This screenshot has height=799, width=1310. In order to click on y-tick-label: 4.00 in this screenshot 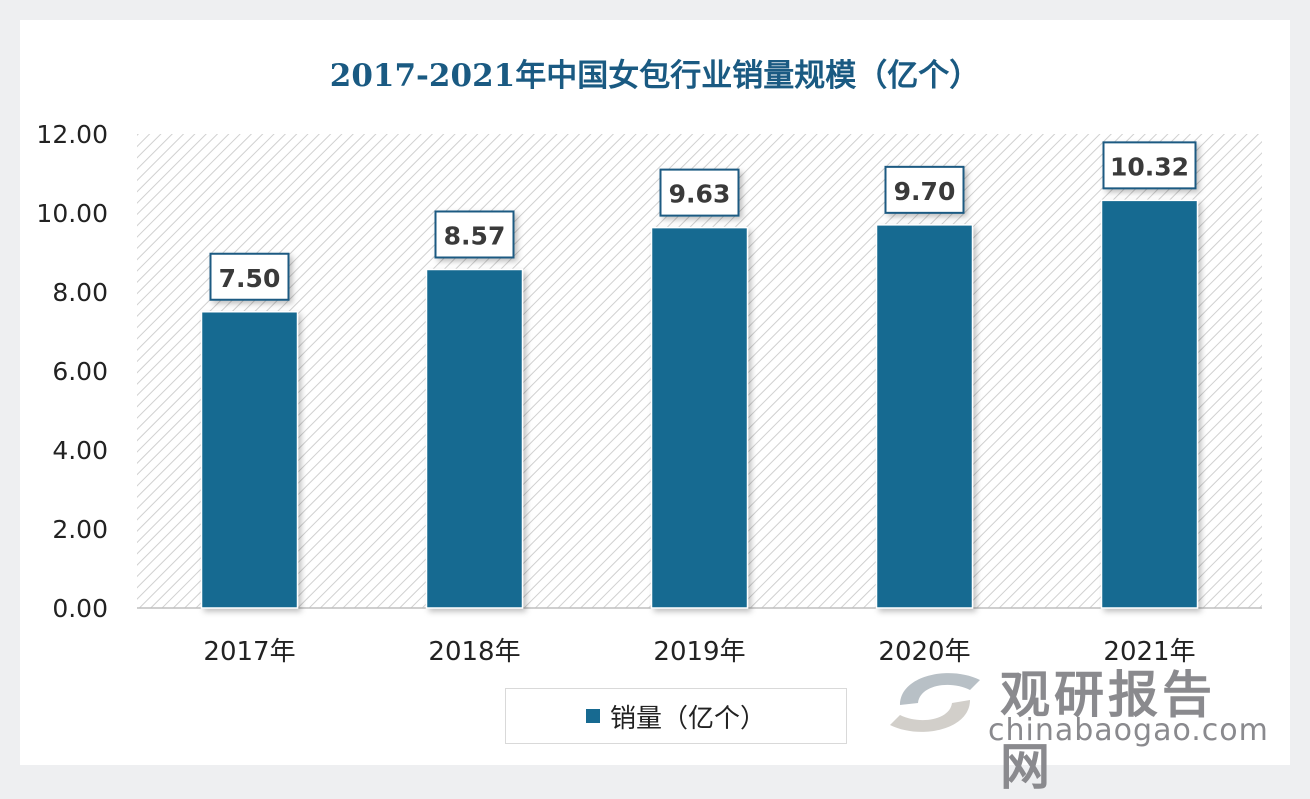, I will do `click(80, 450)`.